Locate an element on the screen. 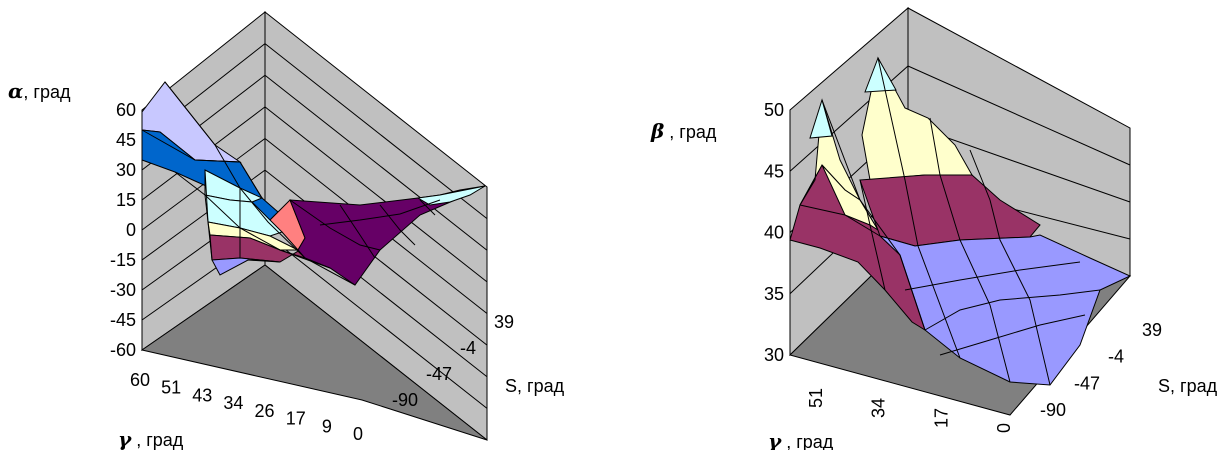 The width and height of the screenshot is (1232, 450). beta-gamma-label: γ , град is located at coordinates (801, 439).